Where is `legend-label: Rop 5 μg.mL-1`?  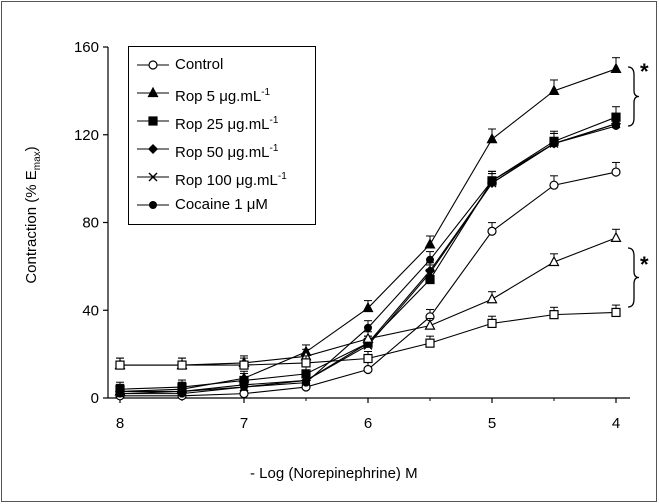
legend-label: Rop 5 μg.mL-1 is located at coordinates (223, 96).